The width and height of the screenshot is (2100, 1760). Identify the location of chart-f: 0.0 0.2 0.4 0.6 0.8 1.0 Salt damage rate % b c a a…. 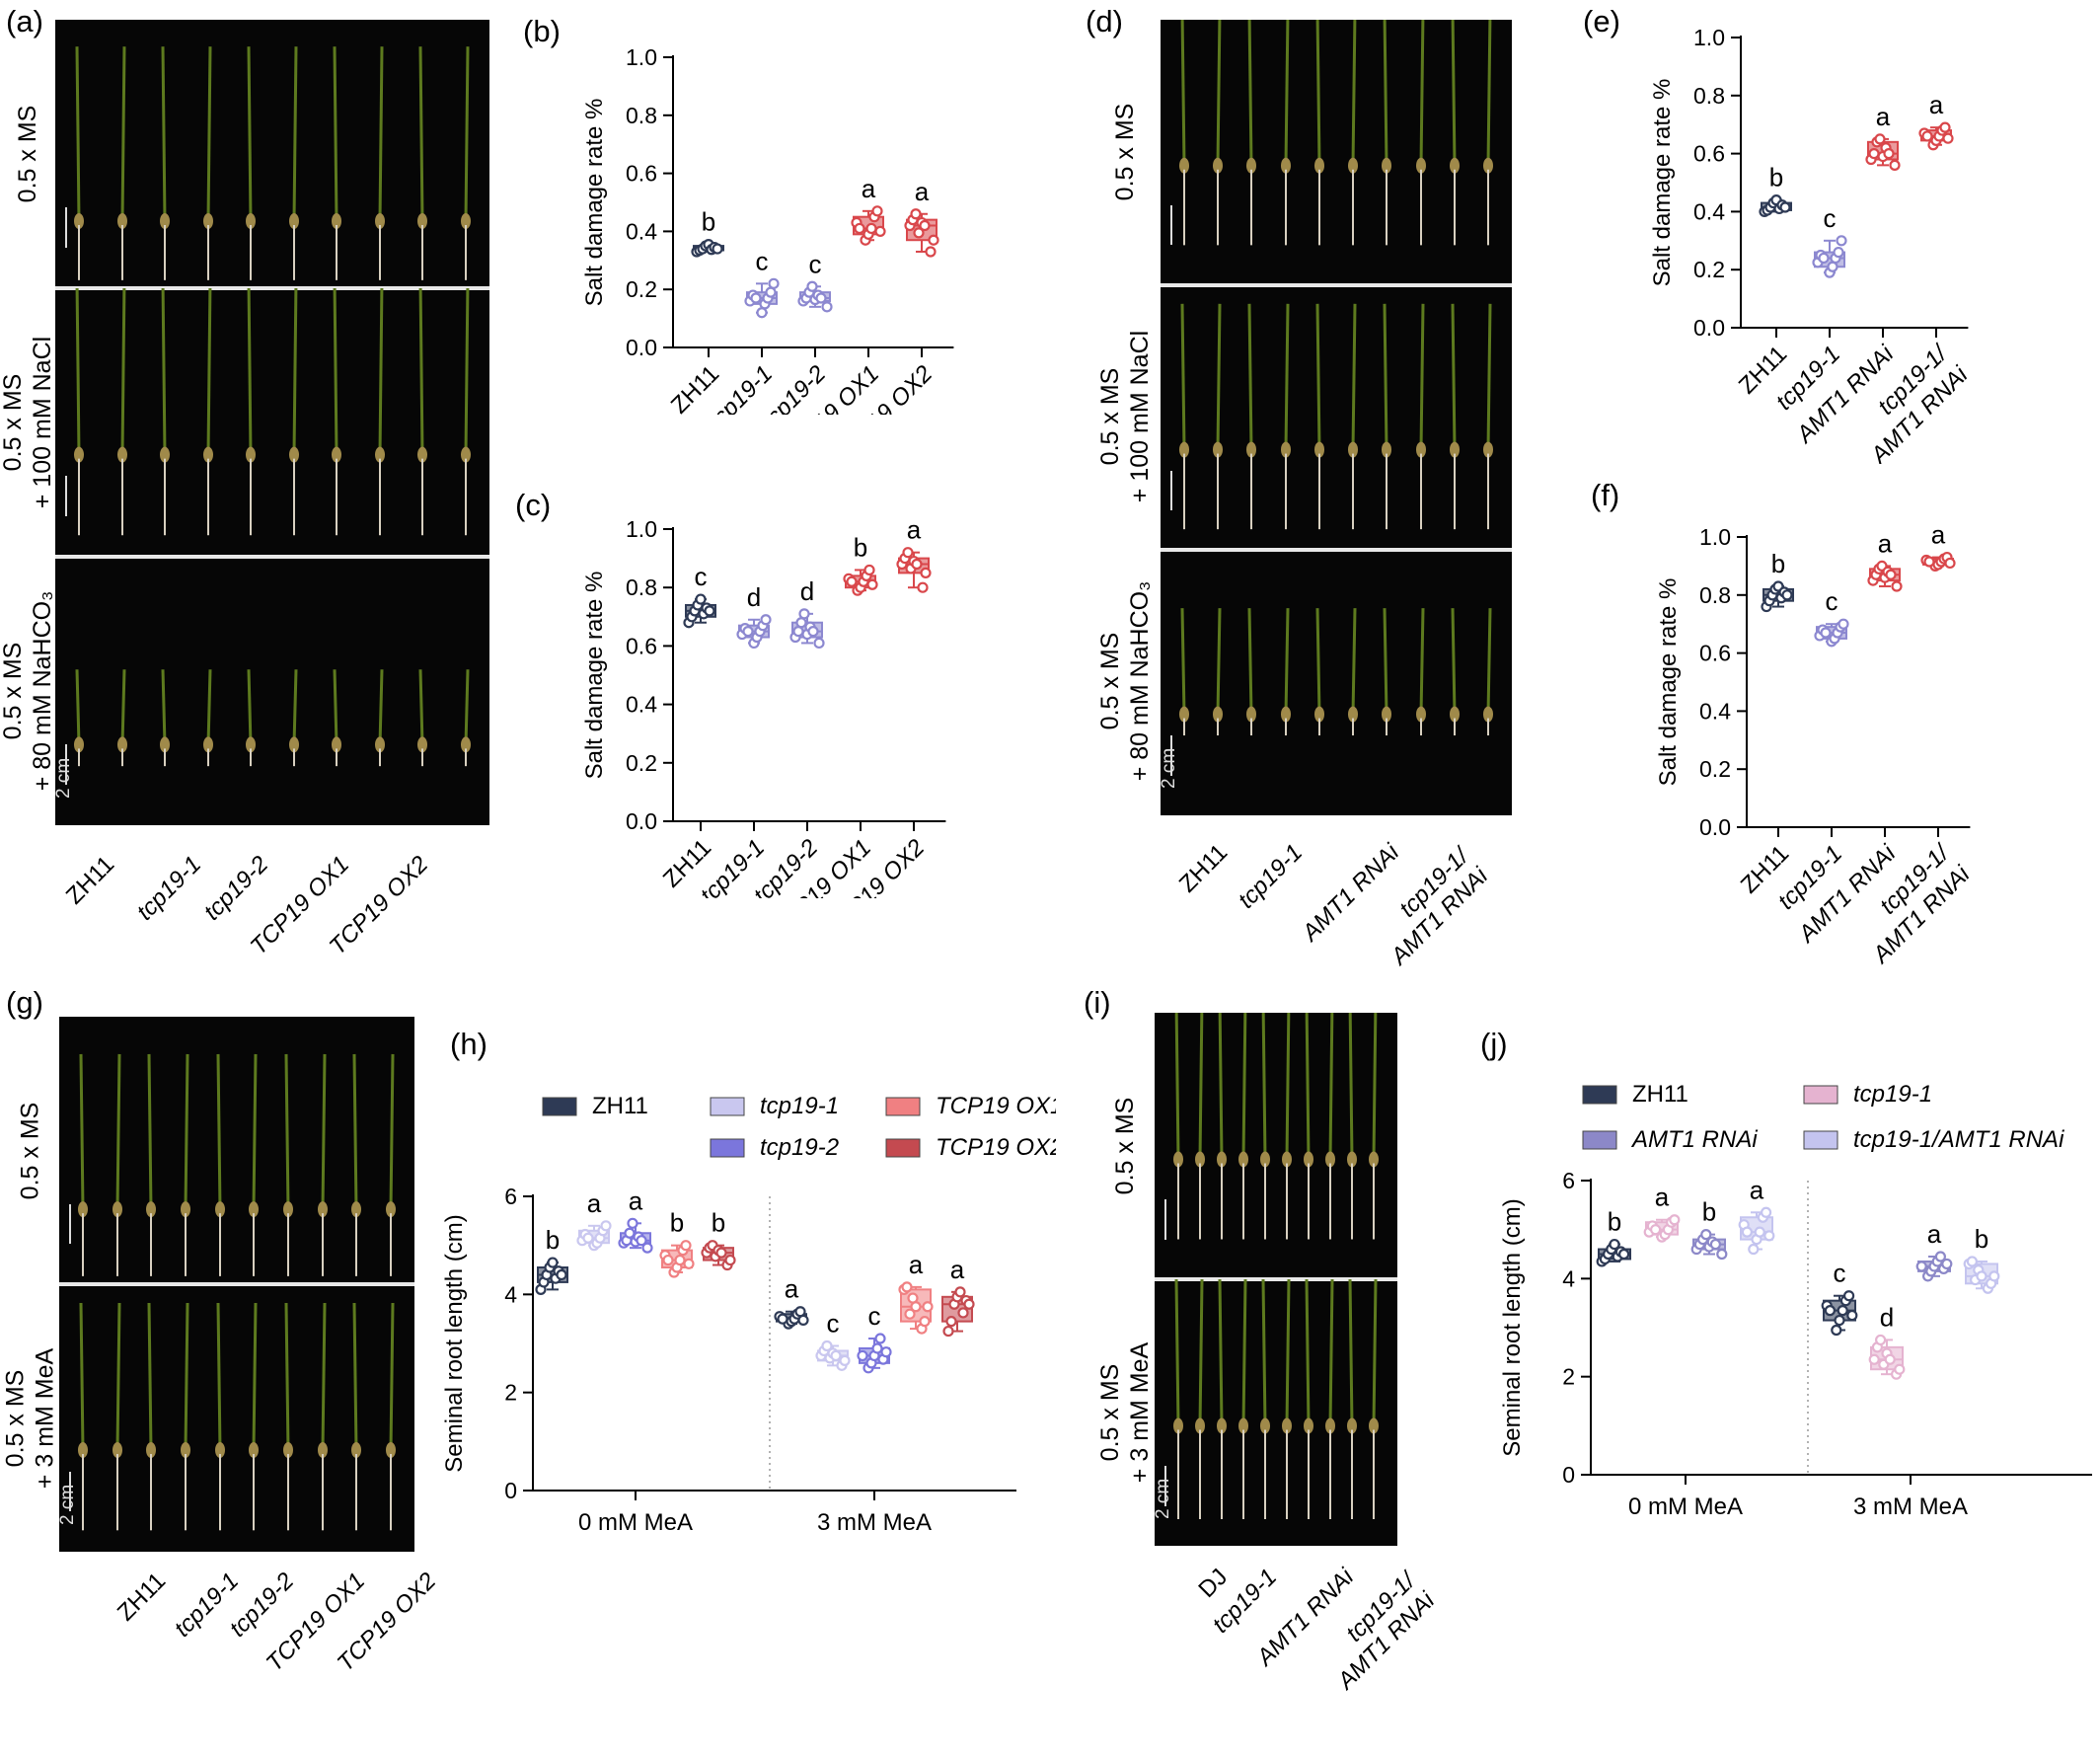
(1817, 745).